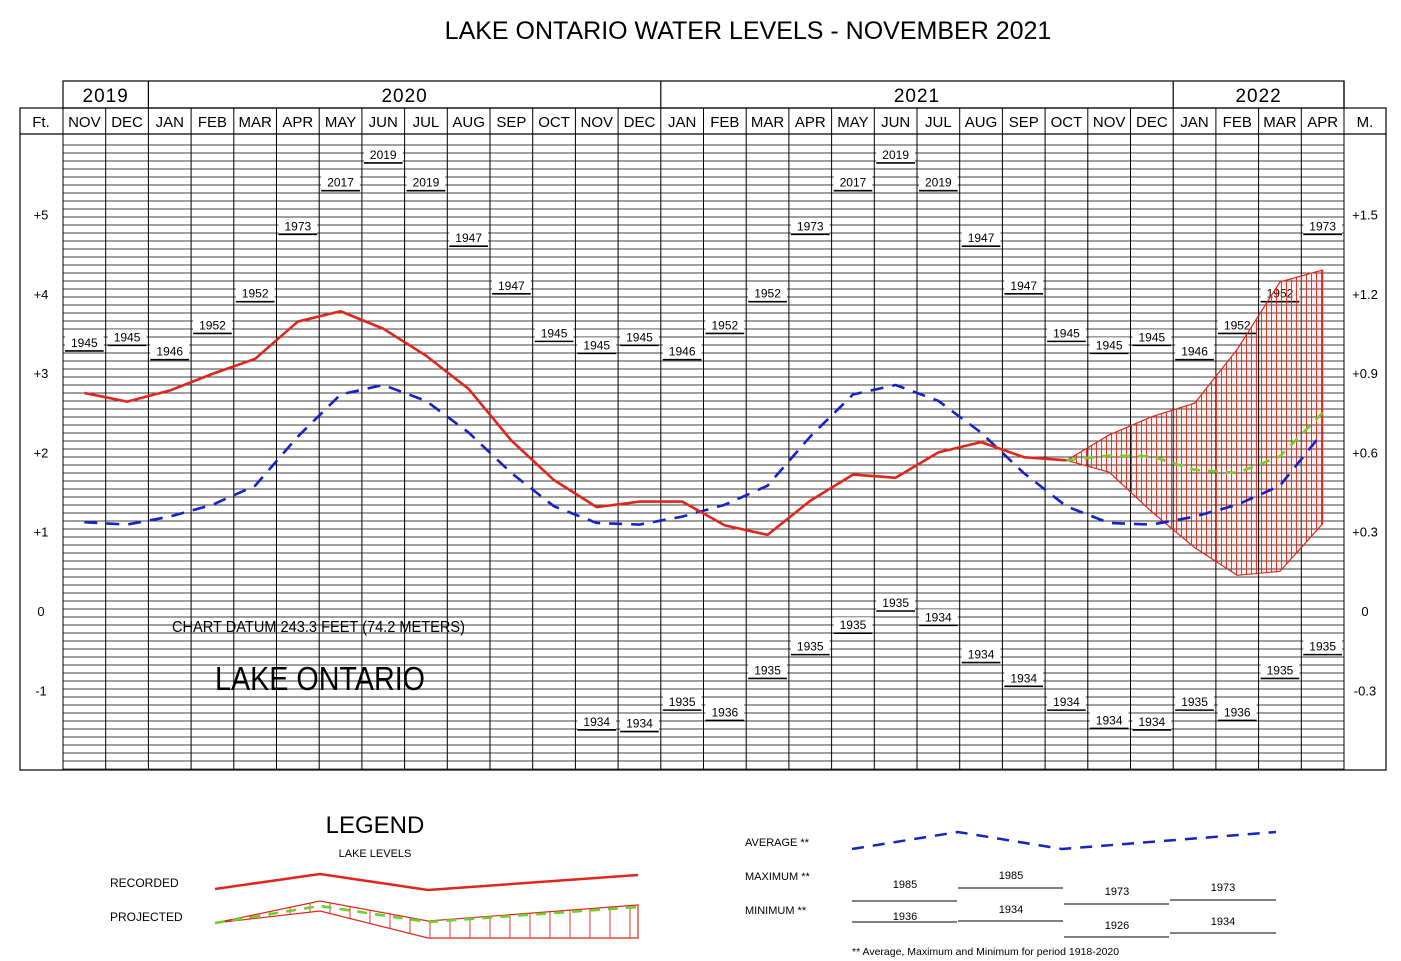 The width and height of the screenshot is (1401, 961). I want to click on legend-projected-label: PROJECTED, so click(146, 917).